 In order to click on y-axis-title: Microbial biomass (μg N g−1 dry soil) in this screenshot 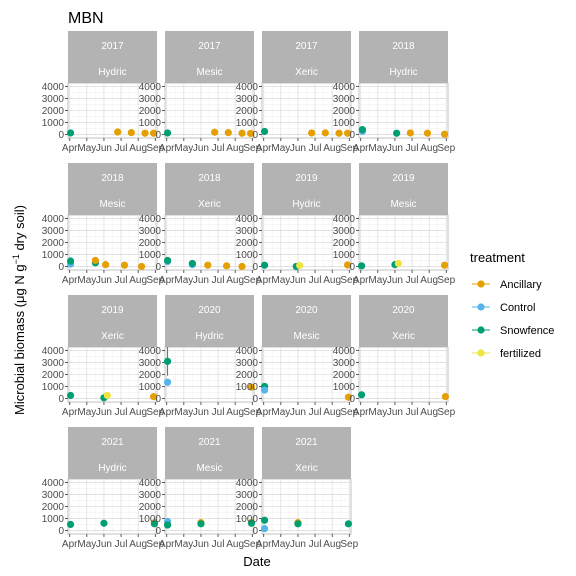, I will do `click(19, 310)`.